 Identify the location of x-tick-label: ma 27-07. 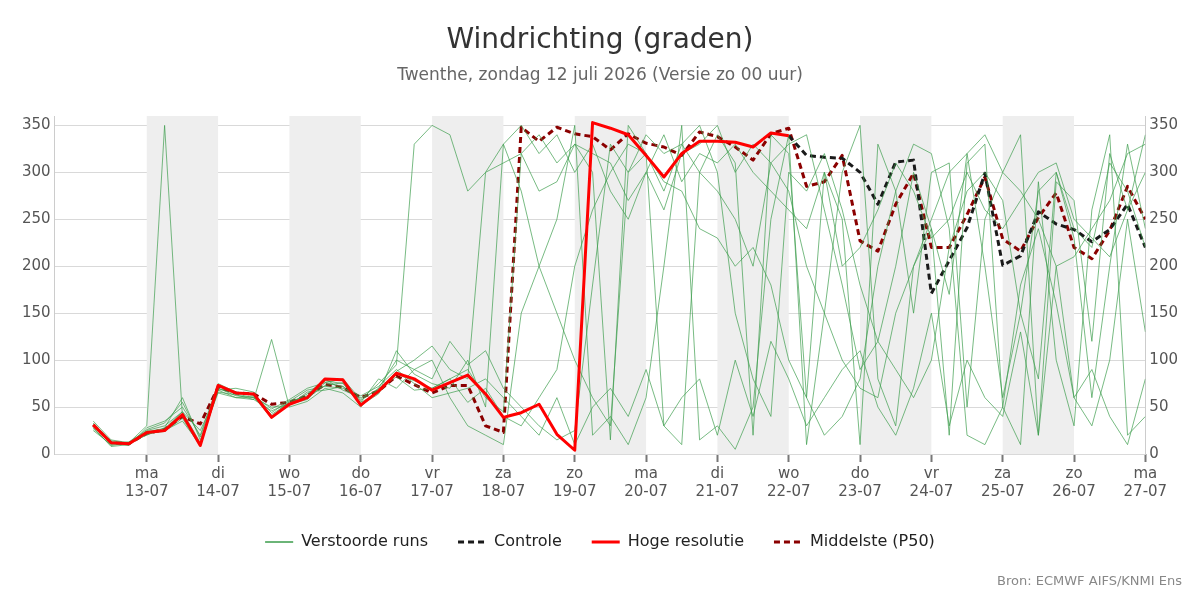
(1145, 481).